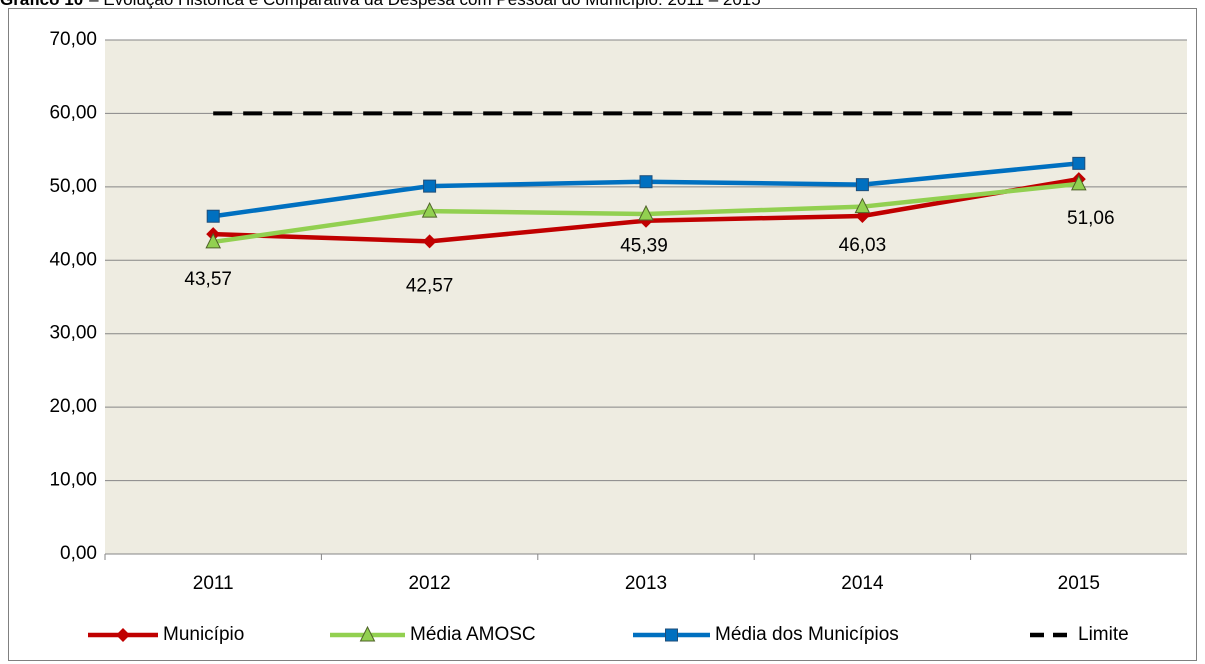 The width and height of the screenshot is (1205, 664). I want to click on y-tick-label: 10,00, so click(73, 480).